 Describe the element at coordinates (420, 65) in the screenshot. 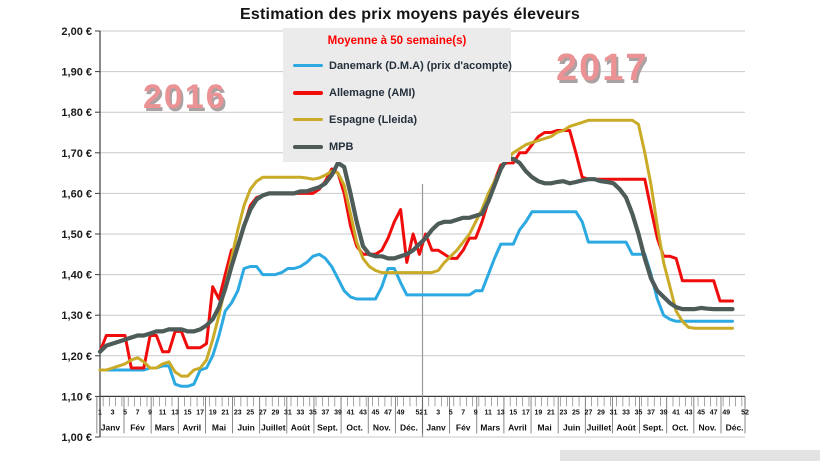

I see `legend-label-danemark: Danemark (D.M.A) (prix d'acompte)` at that location.